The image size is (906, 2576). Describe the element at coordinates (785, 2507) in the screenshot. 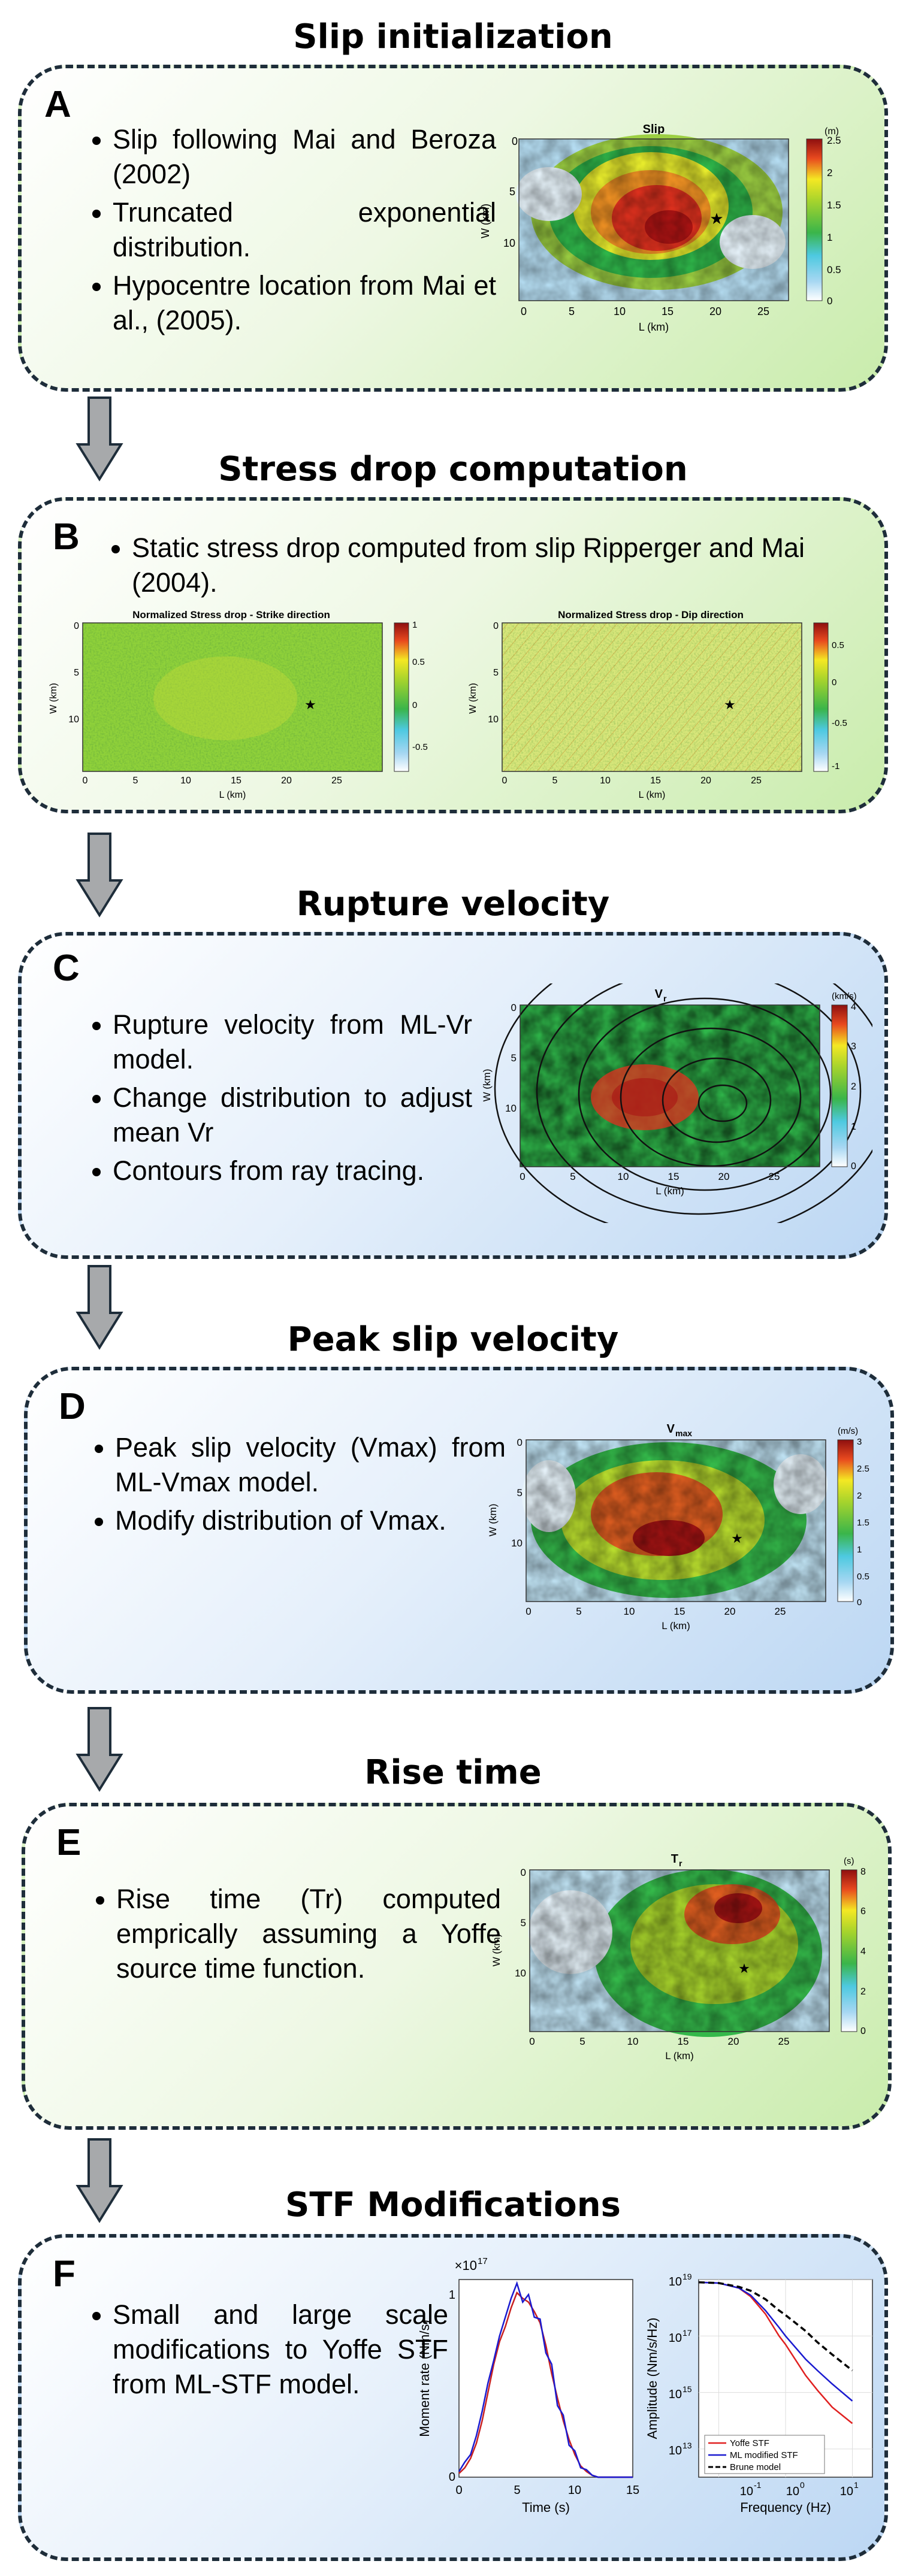

I see `x-axis-label: Frequency (Hz)` at that location.